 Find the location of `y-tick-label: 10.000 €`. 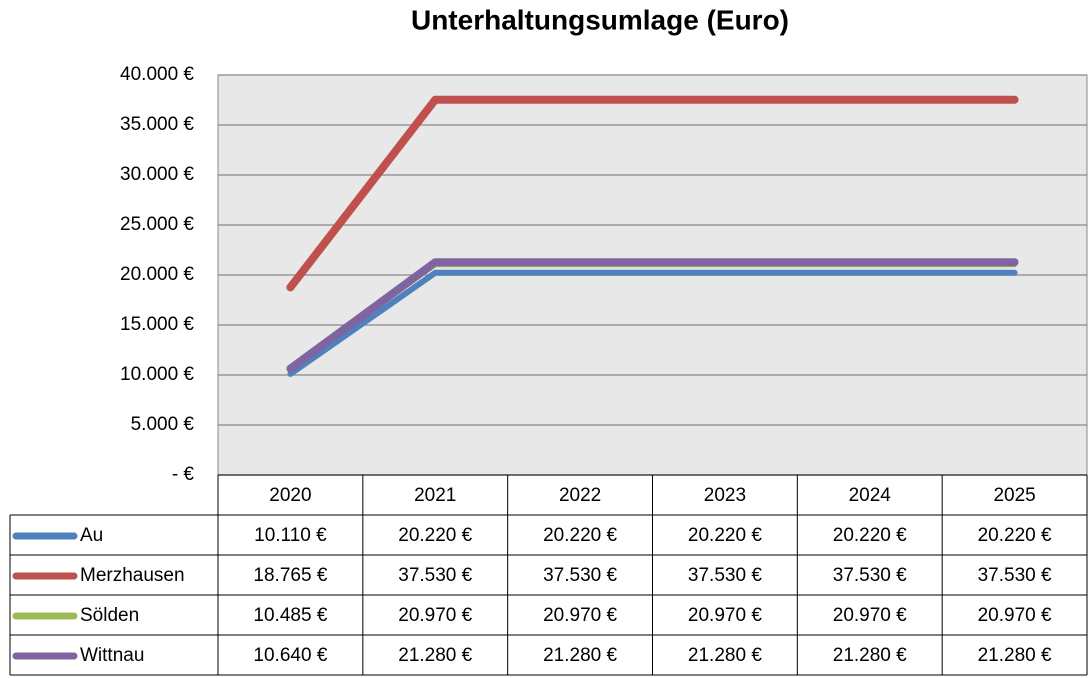

y-tick-label: 10.000 € is located at coordinates (157, 374).